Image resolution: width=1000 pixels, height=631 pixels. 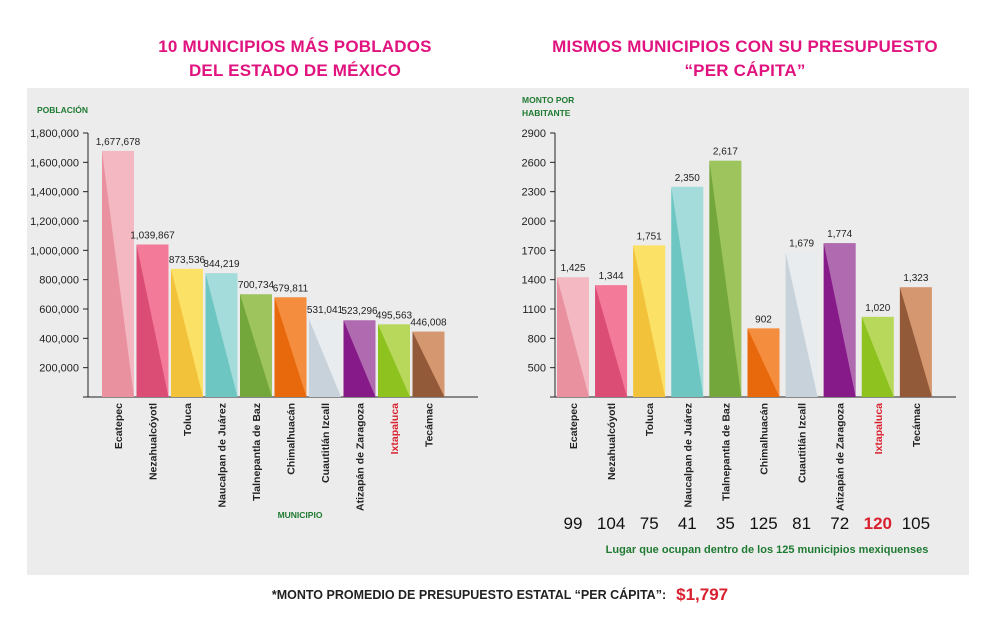 What do you see at coordinates (290, 347) in the screenshot?
I see `bar-left-5-shade` at bounding box center [290, 347].